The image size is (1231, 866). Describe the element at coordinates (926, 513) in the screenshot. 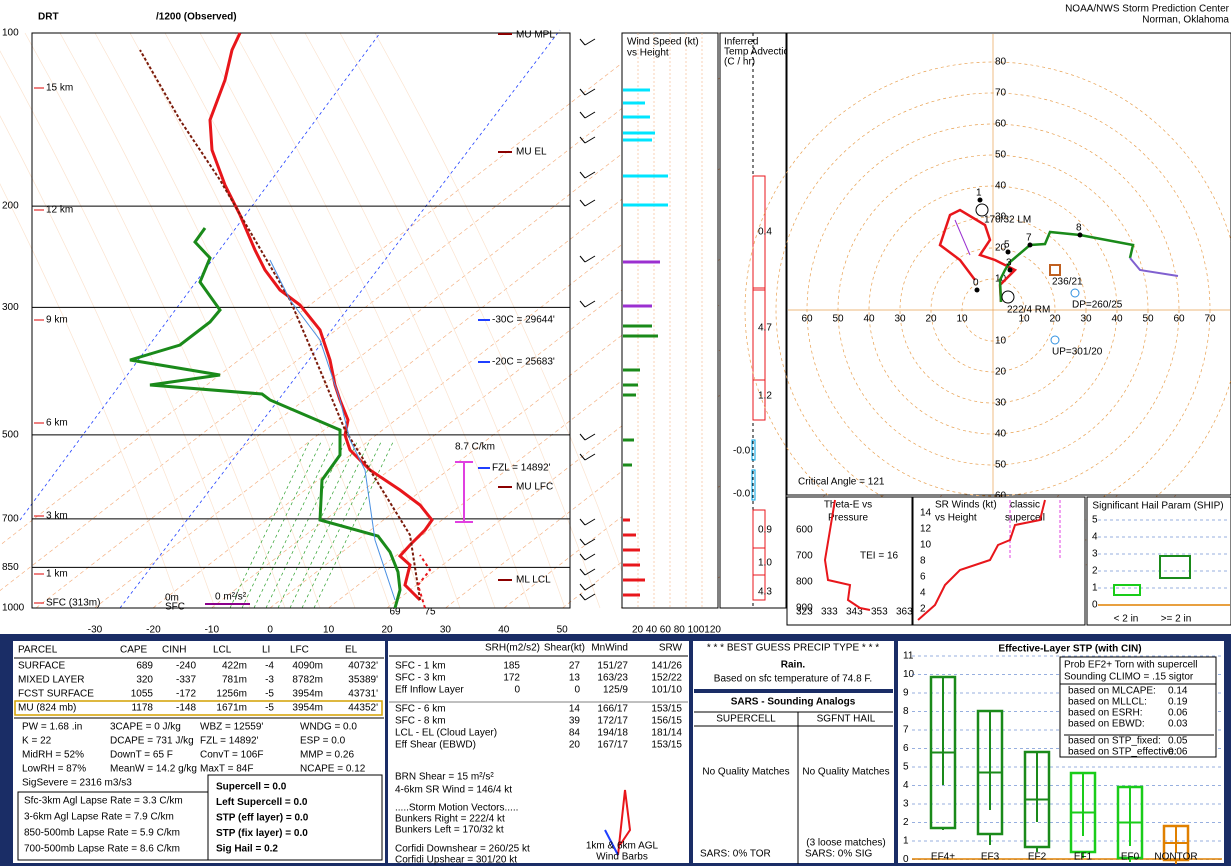

I see `axis-label: 14` at that location.